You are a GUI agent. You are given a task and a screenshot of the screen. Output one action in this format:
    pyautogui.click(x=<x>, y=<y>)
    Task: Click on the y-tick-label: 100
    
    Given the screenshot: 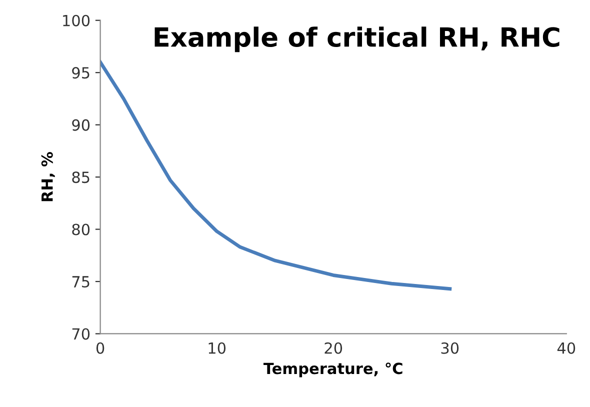 What is the action you would take?
    pyautogui.click(x=76, y=20)
    